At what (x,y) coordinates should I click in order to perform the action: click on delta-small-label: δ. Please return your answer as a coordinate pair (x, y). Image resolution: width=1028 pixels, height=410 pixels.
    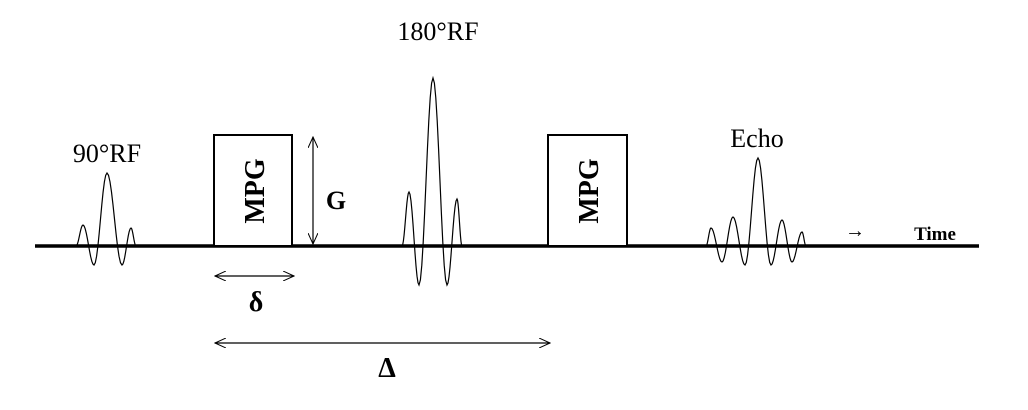
    Looking at the image, I should click on (256, 302).